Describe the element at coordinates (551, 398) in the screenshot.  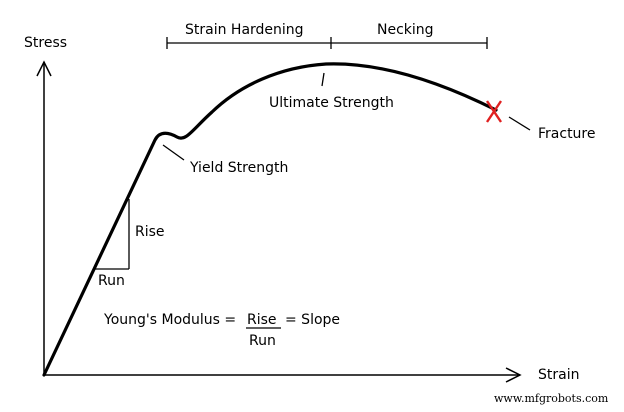
I see `watermark-text: www.mfgrobots.com` at that location.